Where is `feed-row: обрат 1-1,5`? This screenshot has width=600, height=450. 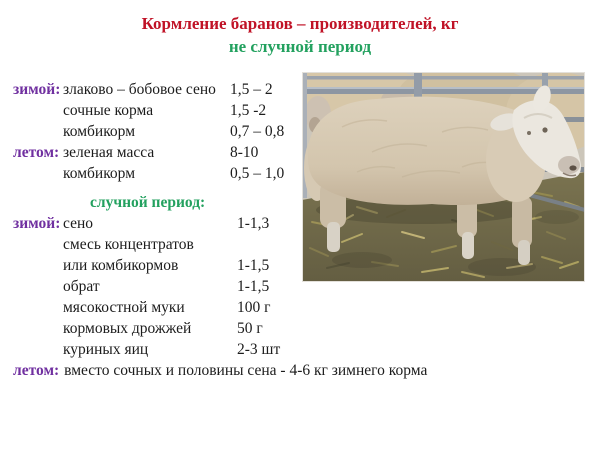
feed-row: обрат 1-1,5 is located at coordinates (235, 286).